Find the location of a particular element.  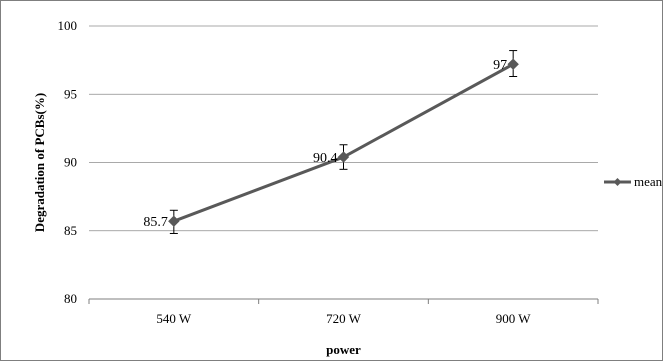

data-label-0: 85.7 is located at coordinates (155, 222).